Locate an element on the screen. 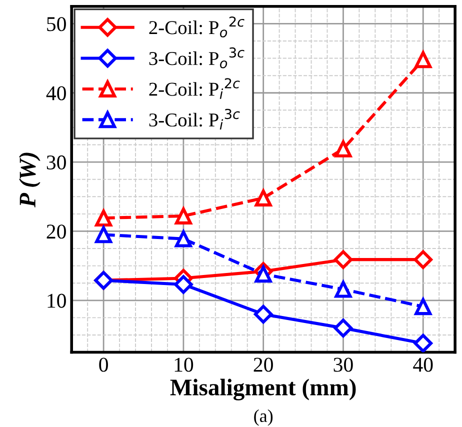 This screenshot has height=427, width=462. legend-label: 2-Coil: P$_{o}$$^{2c}$ is located at coordinates (196, 27).